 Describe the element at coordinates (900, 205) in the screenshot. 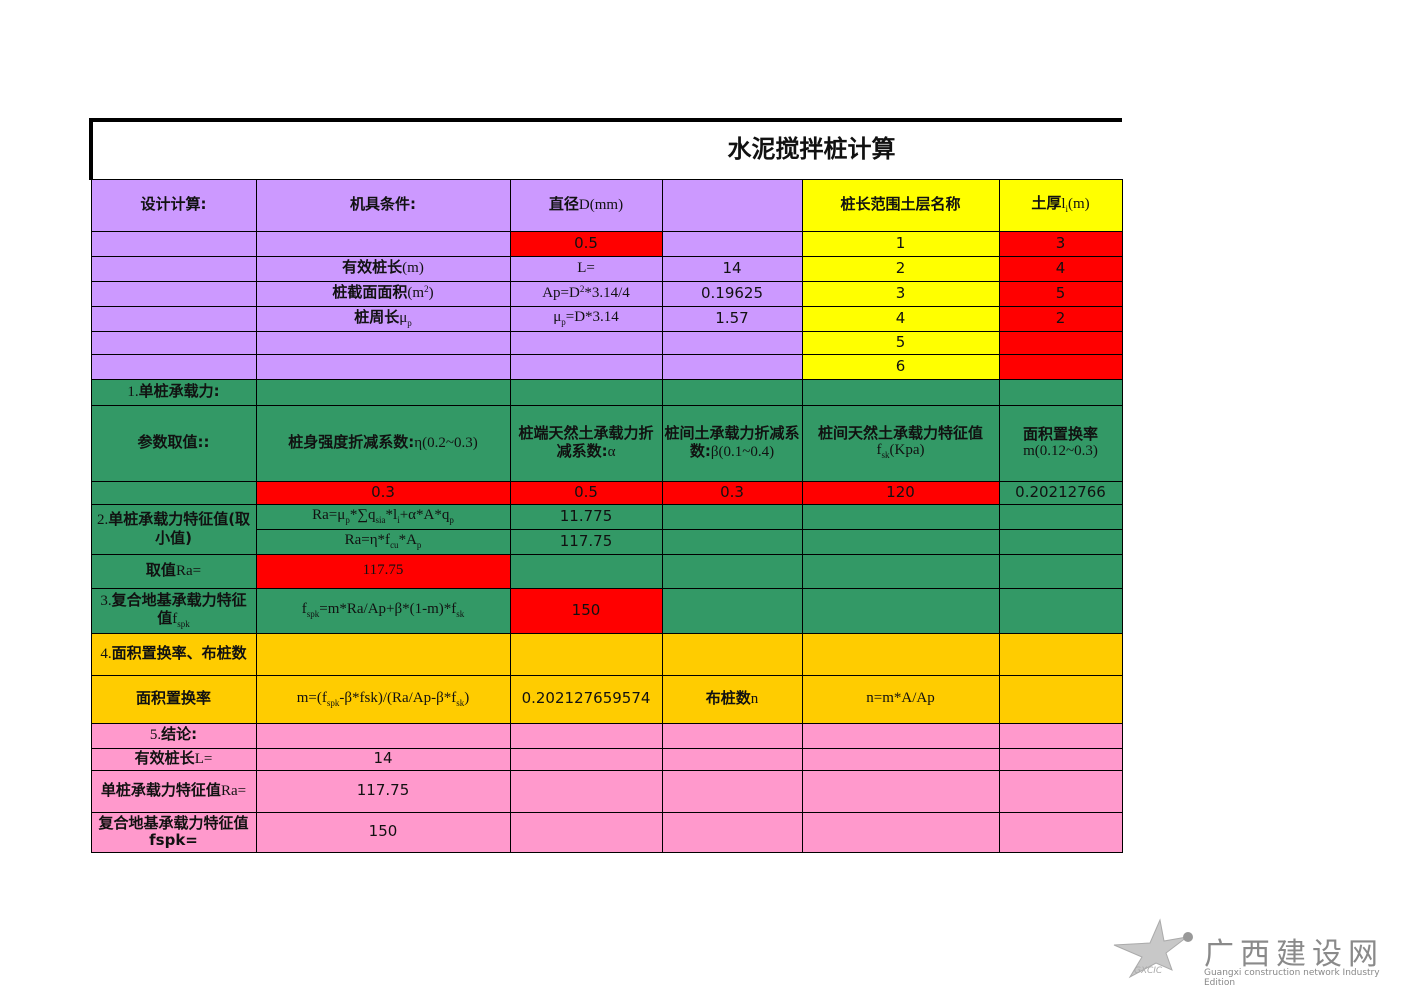

I see `cell-col-e: 桩长范围土层名称` at that location.